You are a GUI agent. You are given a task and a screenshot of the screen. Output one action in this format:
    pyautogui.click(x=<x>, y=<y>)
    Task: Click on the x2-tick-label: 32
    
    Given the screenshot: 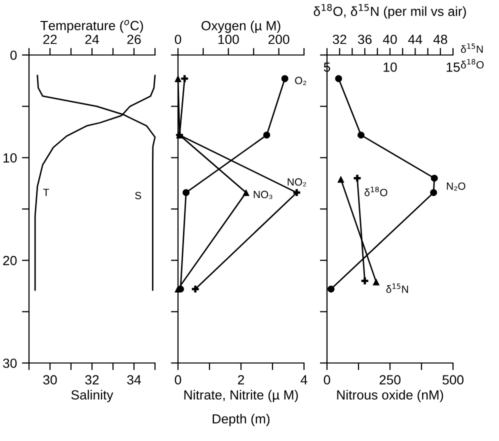 What is the action you would take?
    pyautogui.click(x=339, y=39)
    